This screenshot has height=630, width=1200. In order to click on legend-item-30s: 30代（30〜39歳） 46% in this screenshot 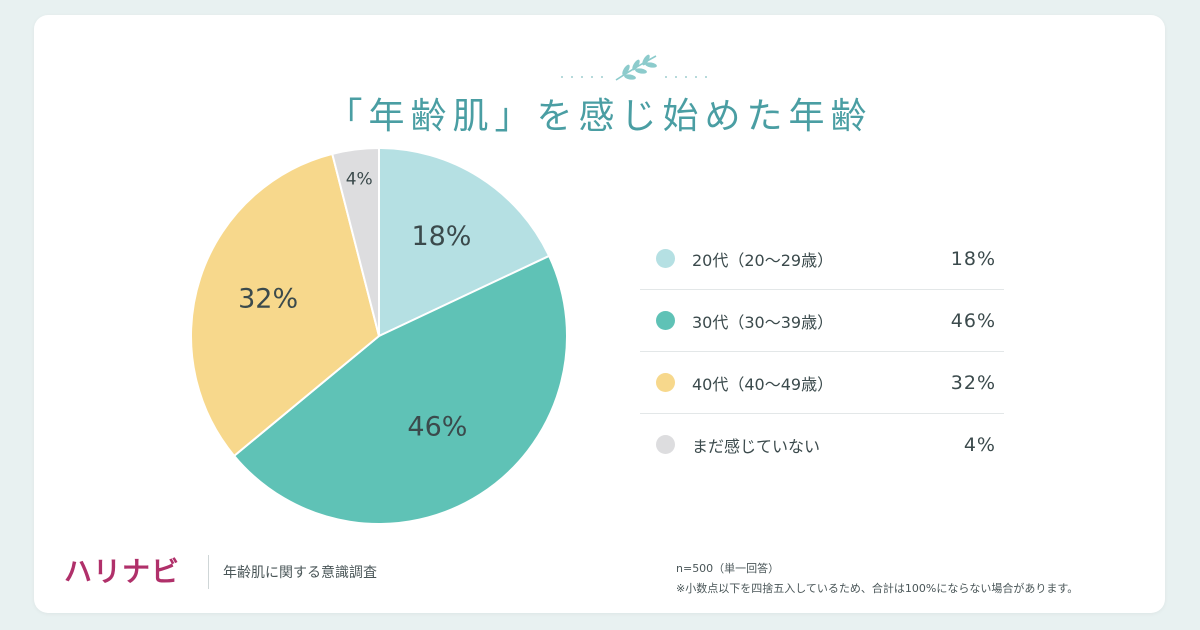, I will do `click(822, 321)`.